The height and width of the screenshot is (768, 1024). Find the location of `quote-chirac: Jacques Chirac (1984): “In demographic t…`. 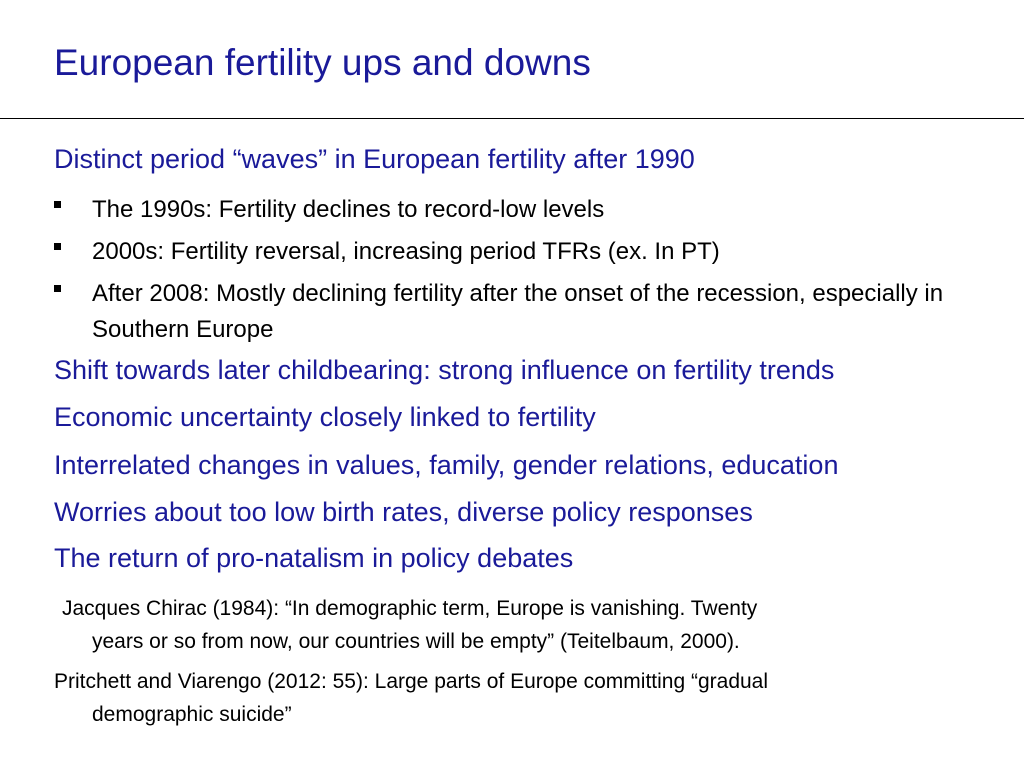

quote-chirac: Jacques Chirac (1984): “In demographic t… is located at coordinates (409, 625).